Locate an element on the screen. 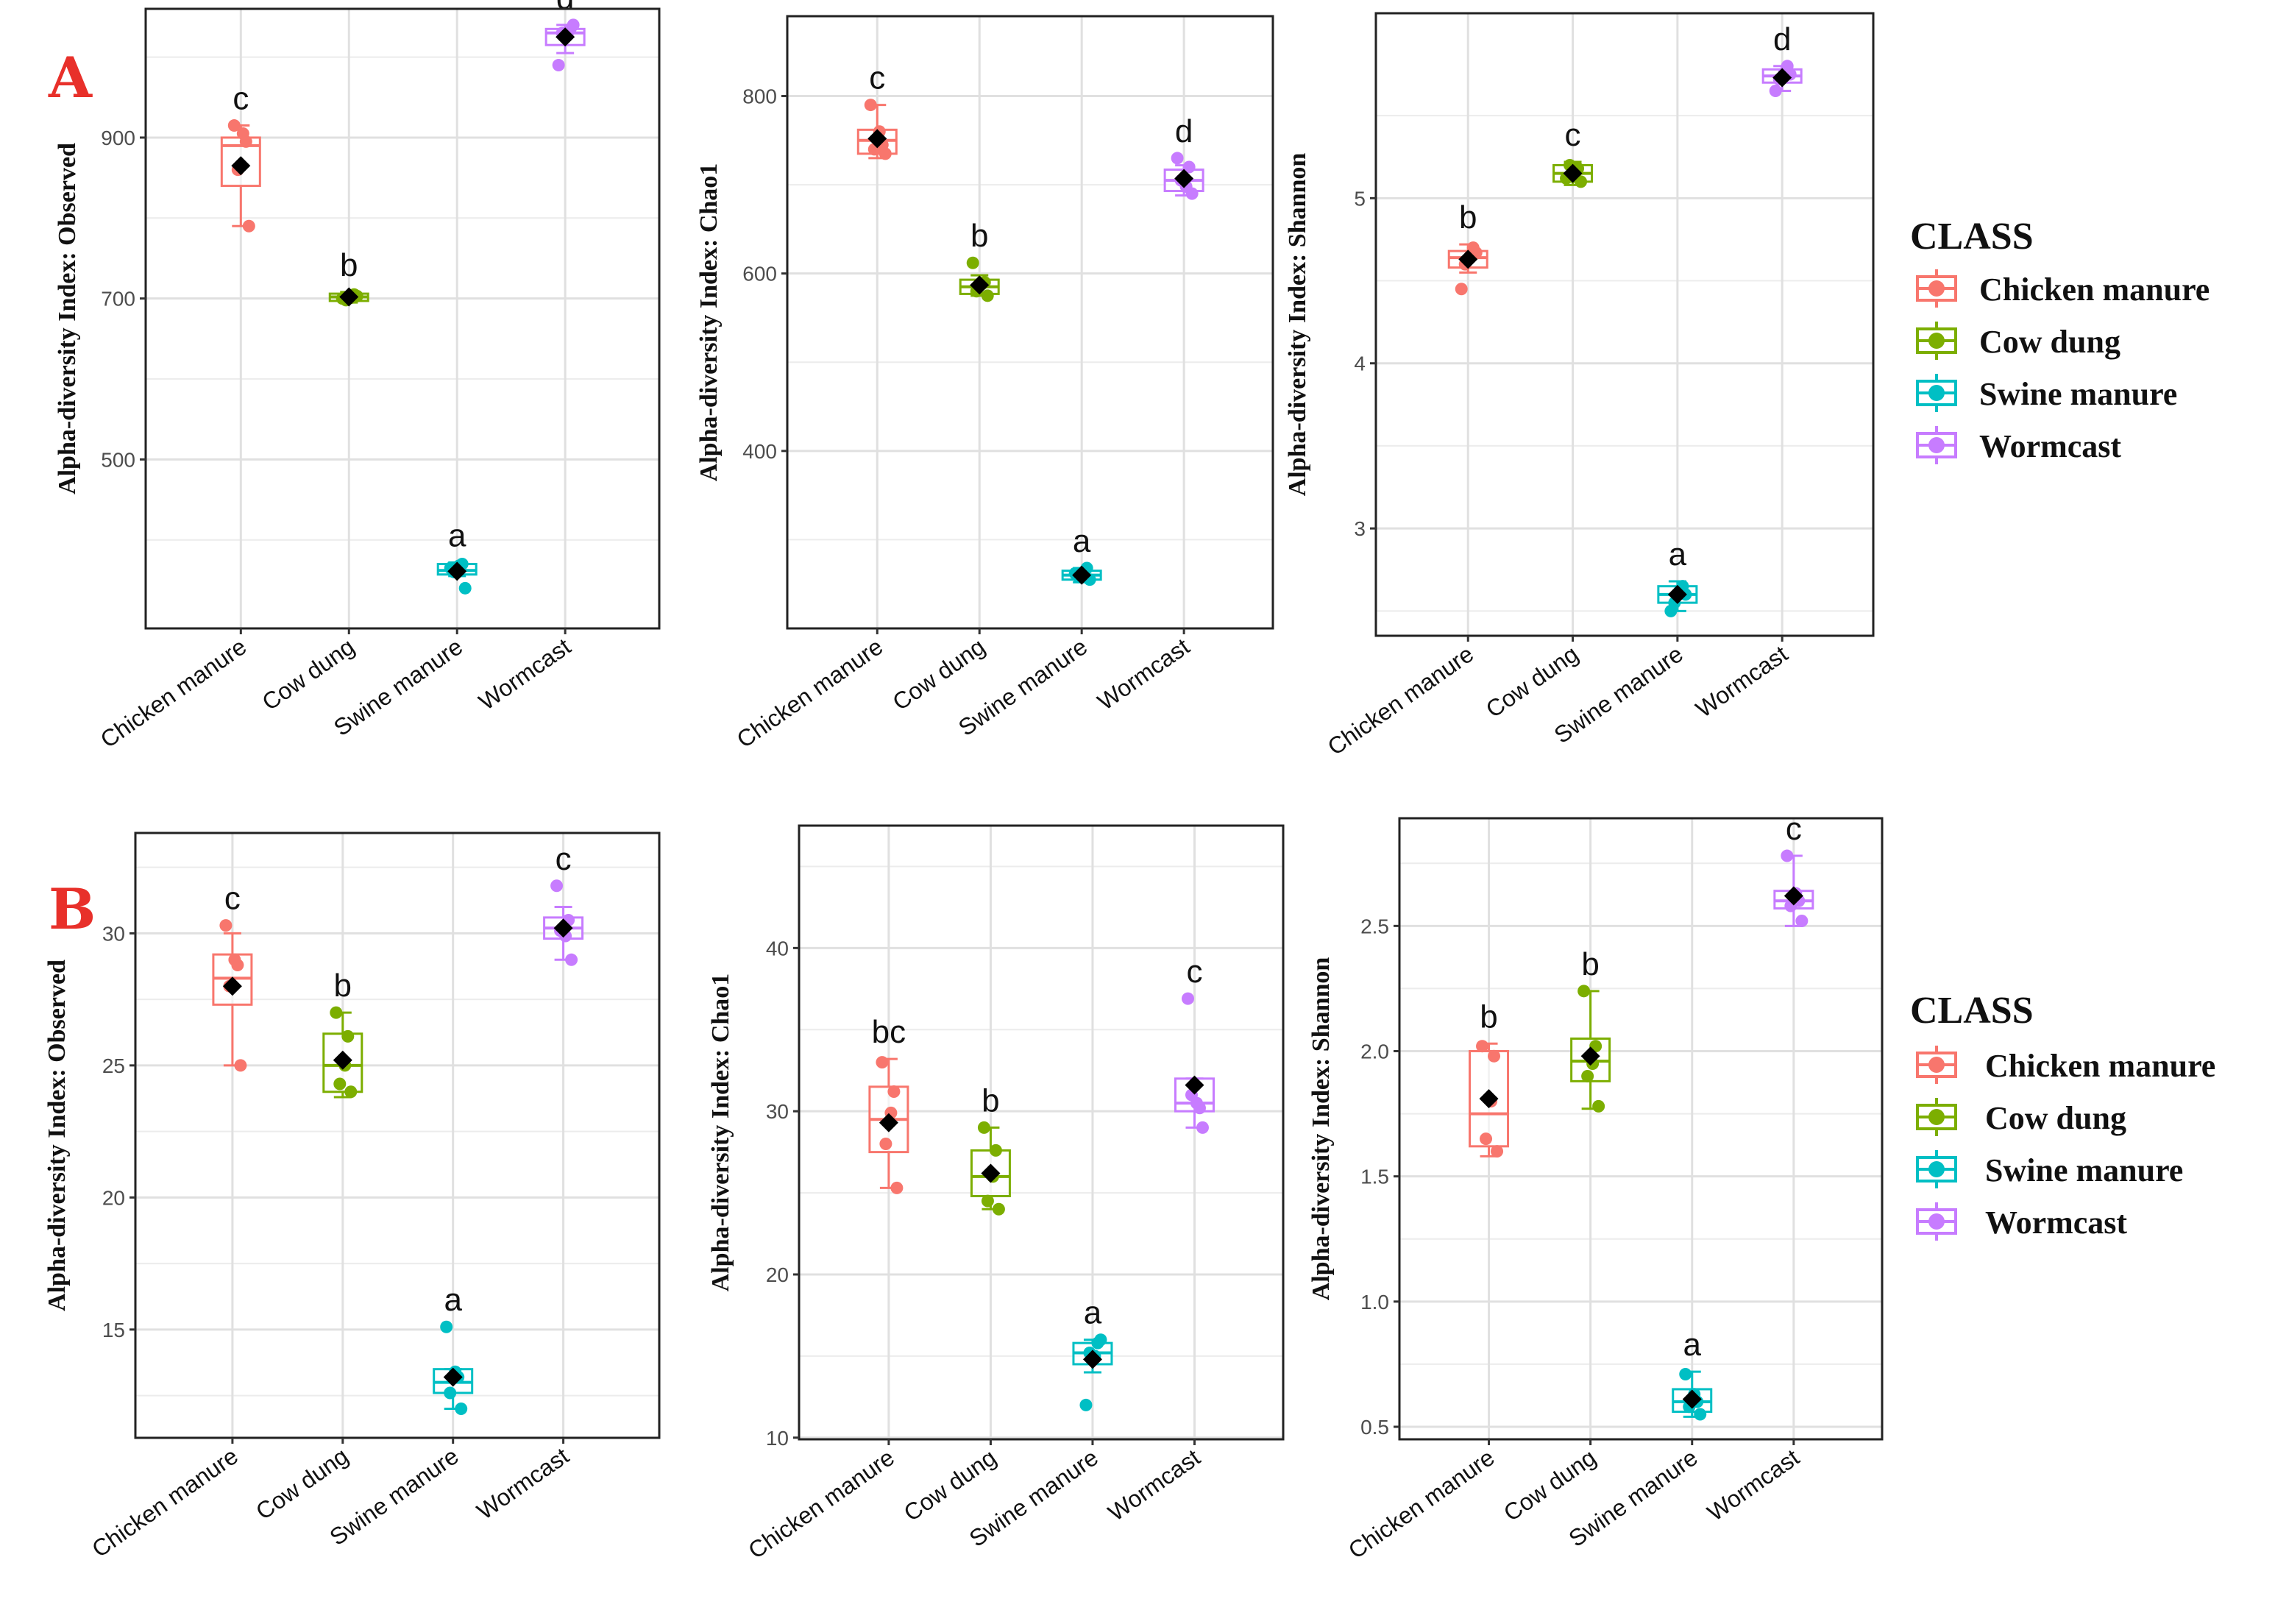  y-tick-label: 2.0 is located at coordinates (1374, 1052).